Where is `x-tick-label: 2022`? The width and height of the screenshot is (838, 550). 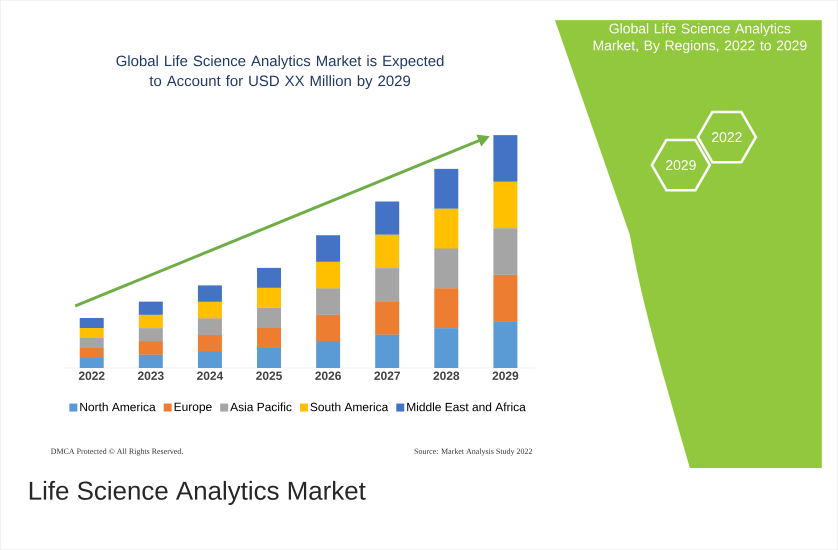
x-tick-label: 2022 is located at coordinates (91, 375).